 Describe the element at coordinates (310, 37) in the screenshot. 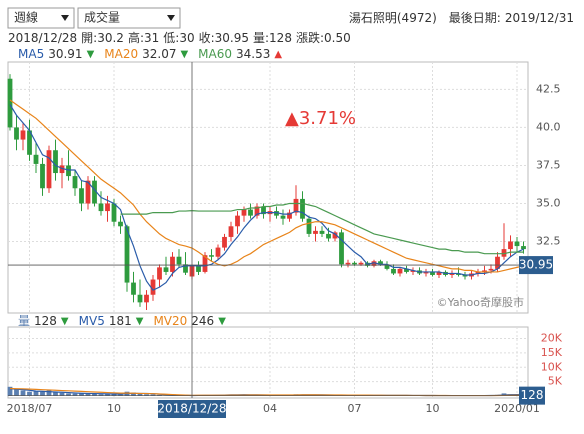

I see `info-label: 漲跌:` at that location.